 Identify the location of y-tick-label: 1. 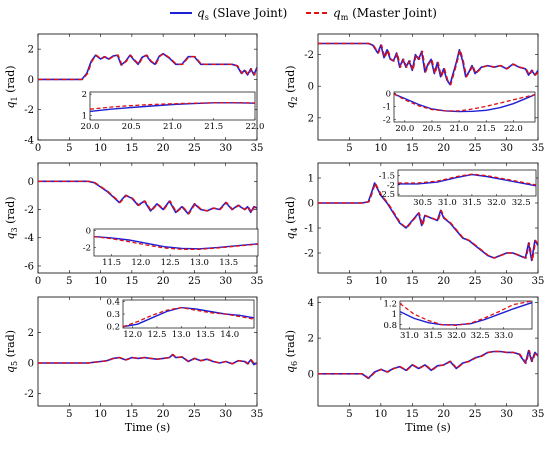
(311, 179).